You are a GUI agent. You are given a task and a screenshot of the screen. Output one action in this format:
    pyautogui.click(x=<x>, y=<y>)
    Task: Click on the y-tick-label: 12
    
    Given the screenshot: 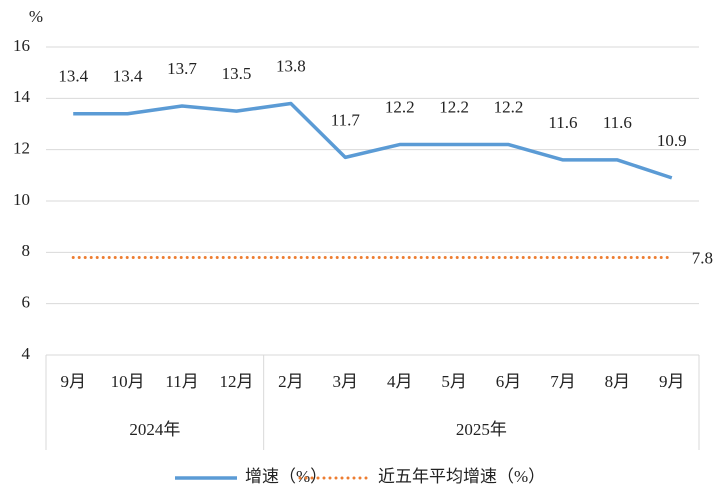 What is the action you would take?
    pyautogui.click(x=21, y=148)
    